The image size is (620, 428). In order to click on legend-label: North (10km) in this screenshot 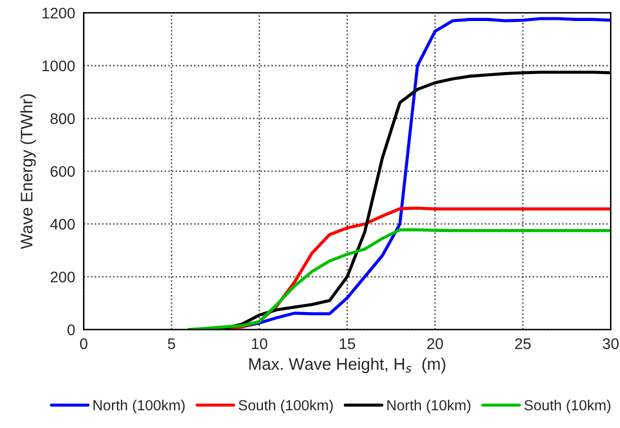, I will do `click(428, 407)`.